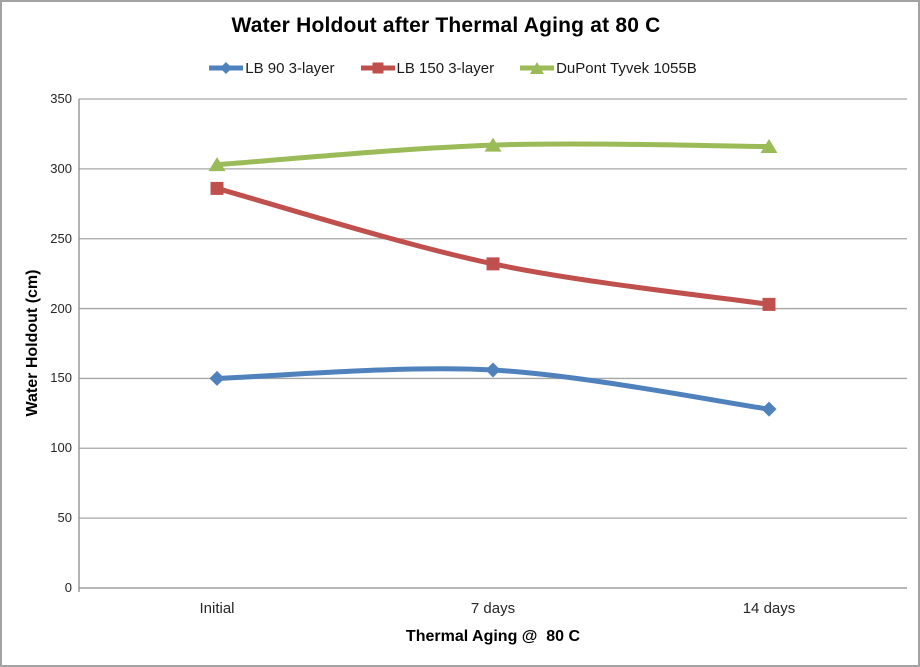  Describe the element at coordinates (769, 608) in the screenshot. I see `x-category-label: 14 days` at that location.